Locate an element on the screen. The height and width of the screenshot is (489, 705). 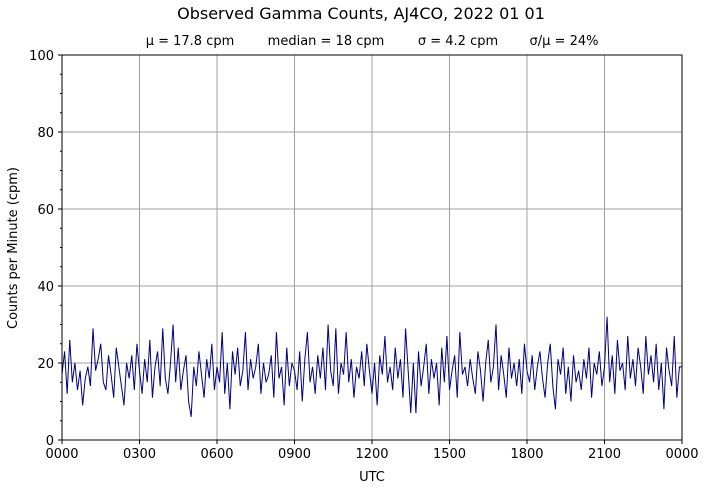
subtitle-mean: μ = 17.8 cpm is located at coordinates (190, 41).